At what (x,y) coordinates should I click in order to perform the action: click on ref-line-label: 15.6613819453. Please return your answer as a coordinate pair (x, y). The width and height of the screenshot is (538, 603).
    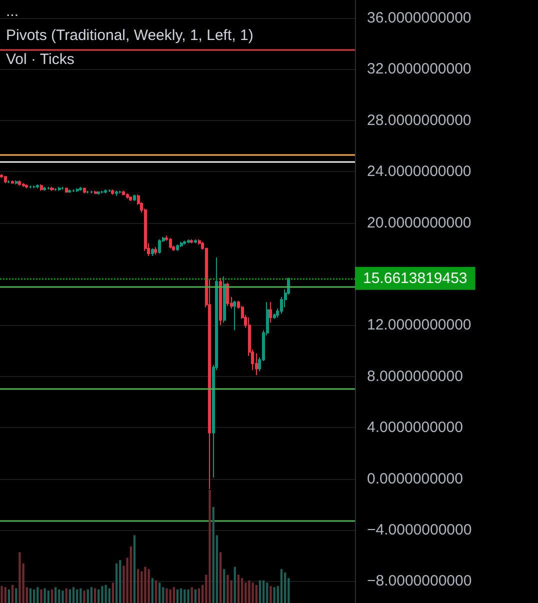
    Looking at the image, I should click on (415, 278).